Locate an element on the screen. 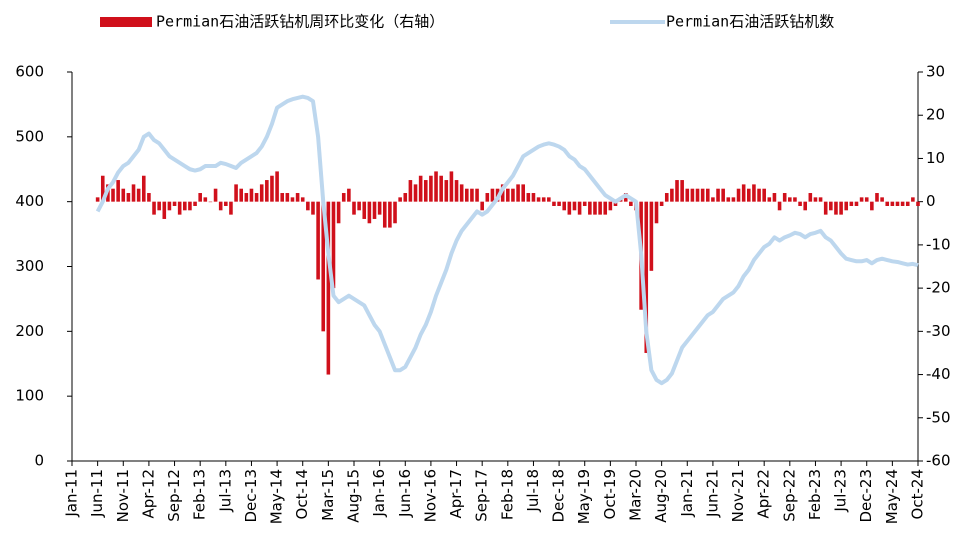 The image size is (971, 536). y2-tick-label: 0 is located at coordinates (931, 201).